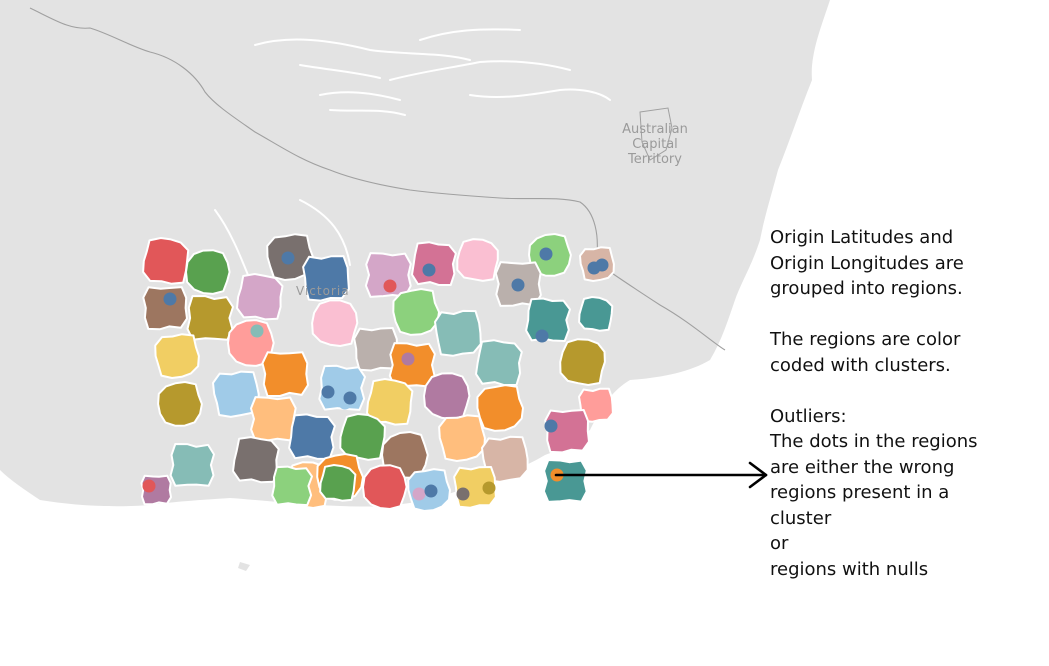 This screenshot has width=1049, height=666. I want to click on state-label: Victoria, so click(323, 291).